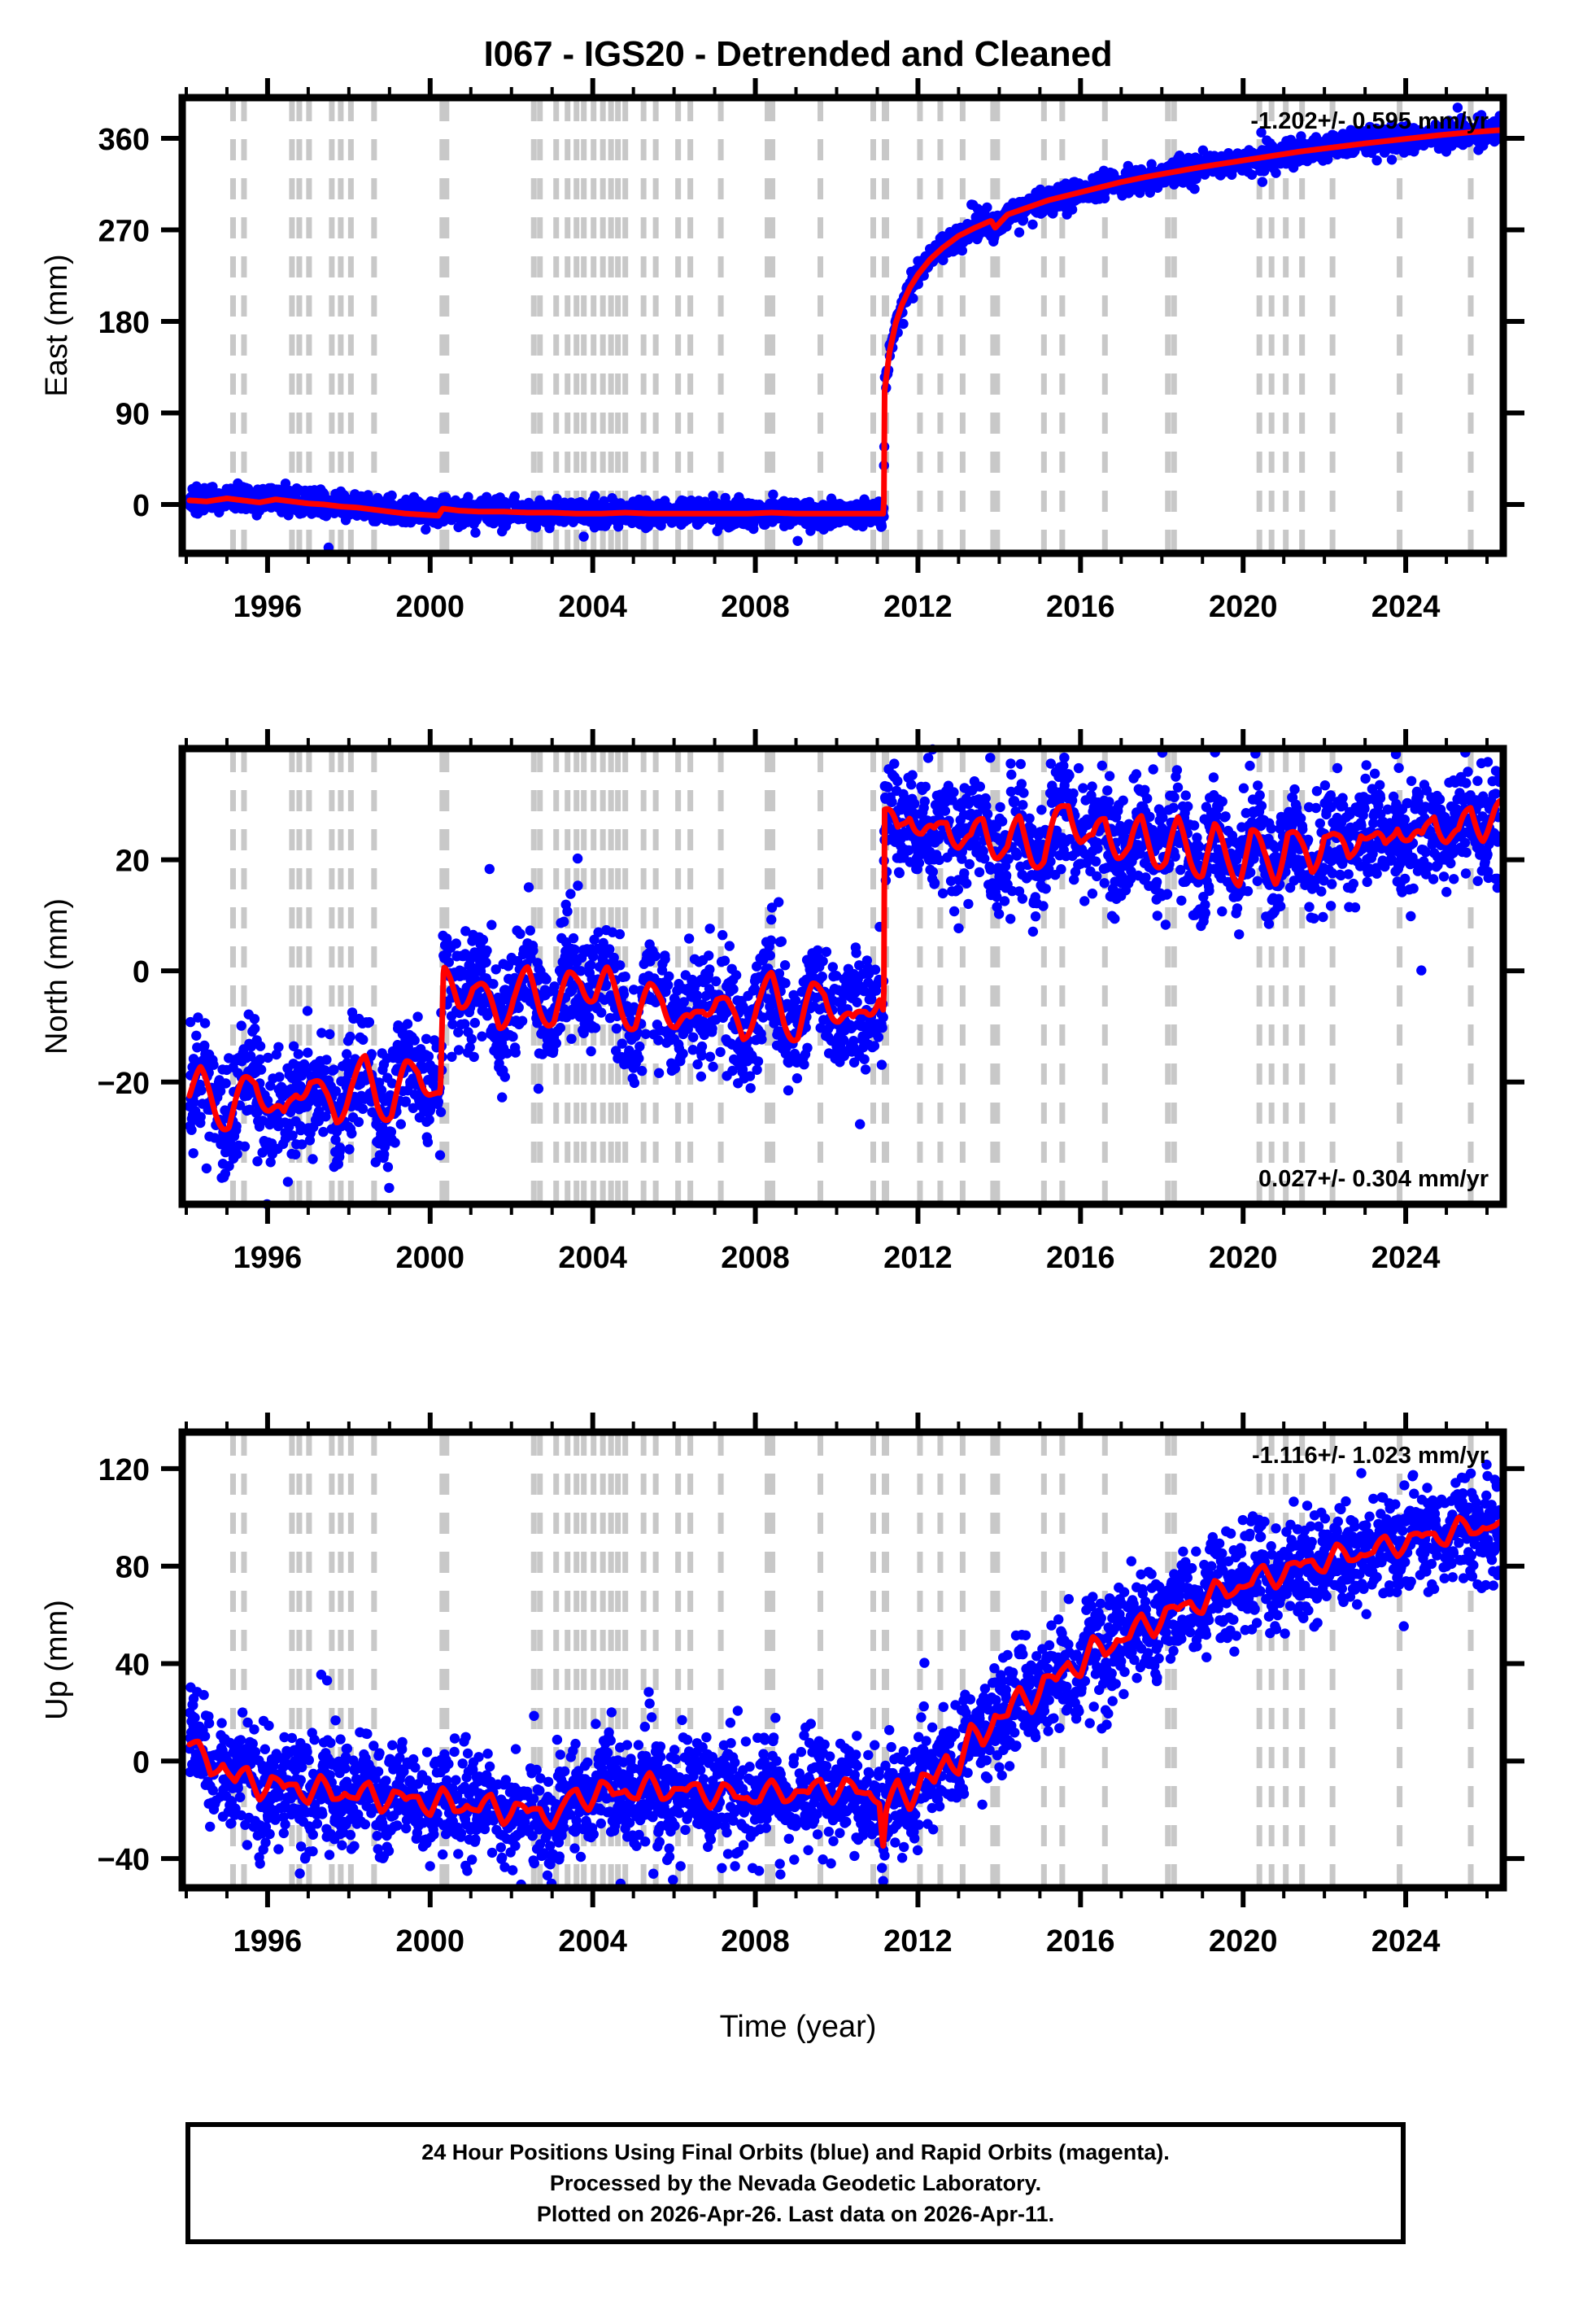 The width and height of the screenshot is (1596, 2306). What do you see at coordinates (845, 1681) in the screenshot?
I see `model-fit-line-up` at bounding box center [845, 1681].